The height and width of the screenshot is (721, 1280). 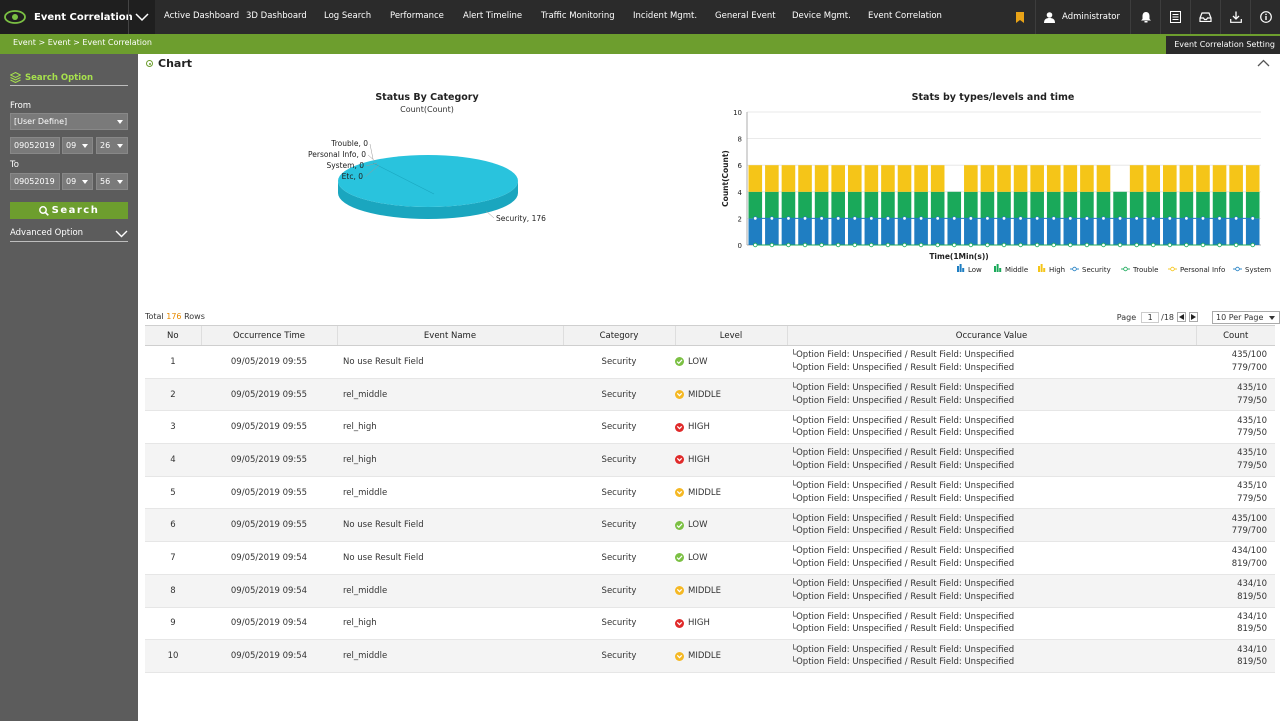 I want to click on legend-item-security: Security, so click(x=1090, y=270).